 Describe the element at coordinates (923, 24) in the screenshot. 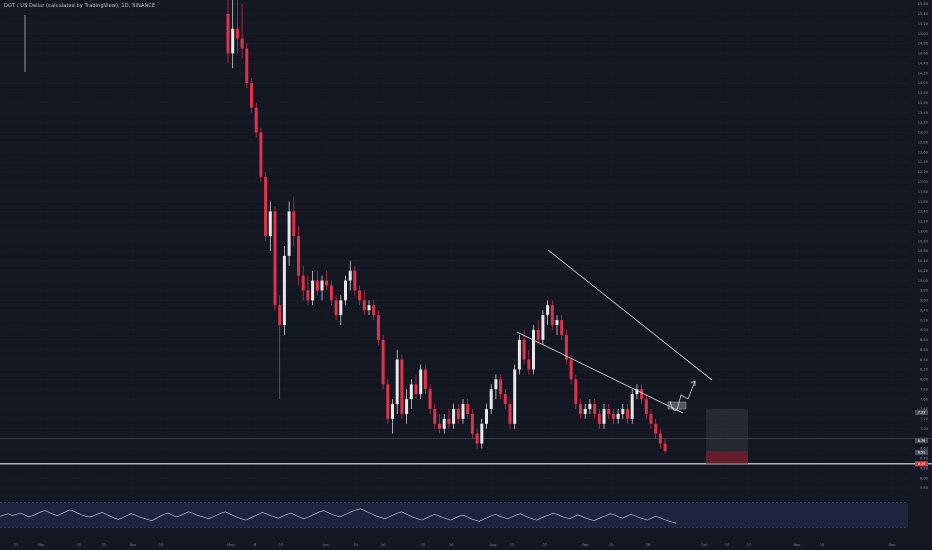

I see `y-tick-label: 15.20` at that location.